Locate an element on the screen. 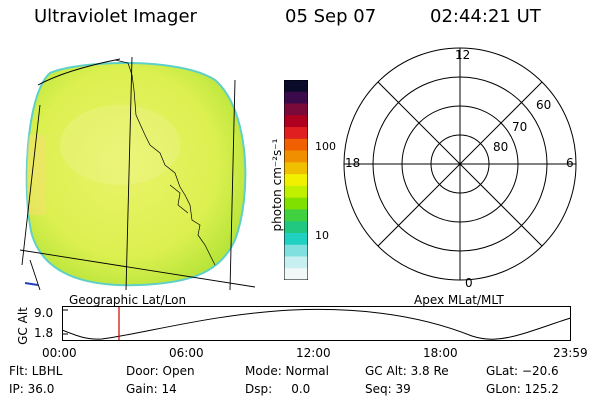 Image resolution: width=600 pixels, height=400 pixels. altitude-ytick-max: 9.0 is located at coordinates (44, 313).